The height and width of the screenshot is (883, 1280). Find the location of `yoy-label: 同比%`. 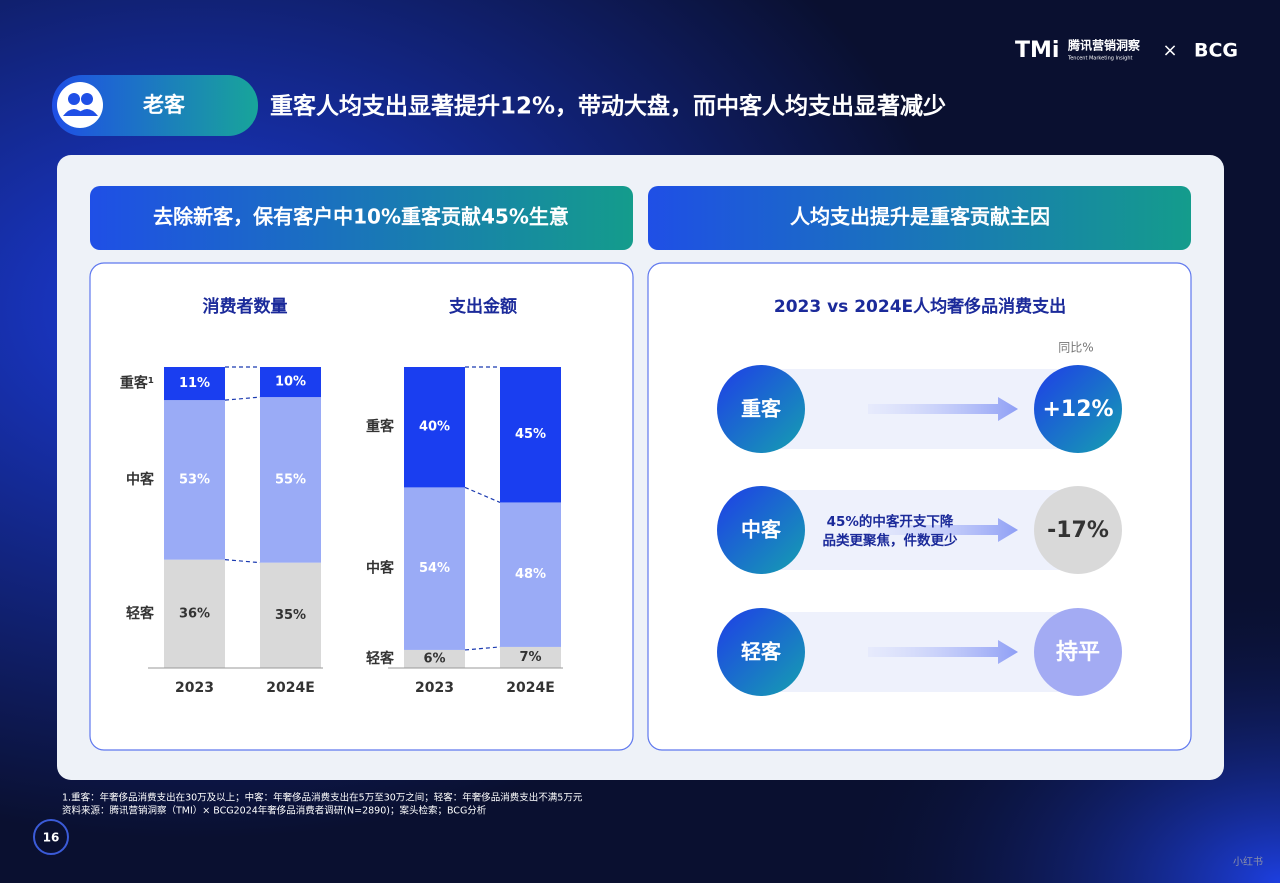

yoy-label: 同比% is located at coordinates (1075, 348).